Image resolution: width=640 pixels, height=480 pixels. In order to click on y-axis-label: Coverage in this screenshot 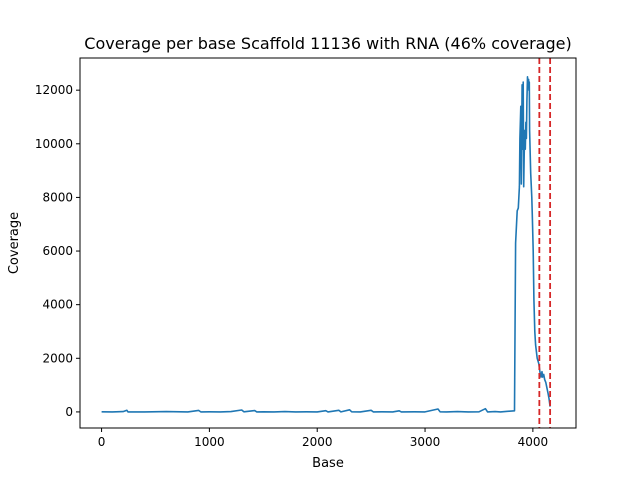, I will do `click(14, 243)`.